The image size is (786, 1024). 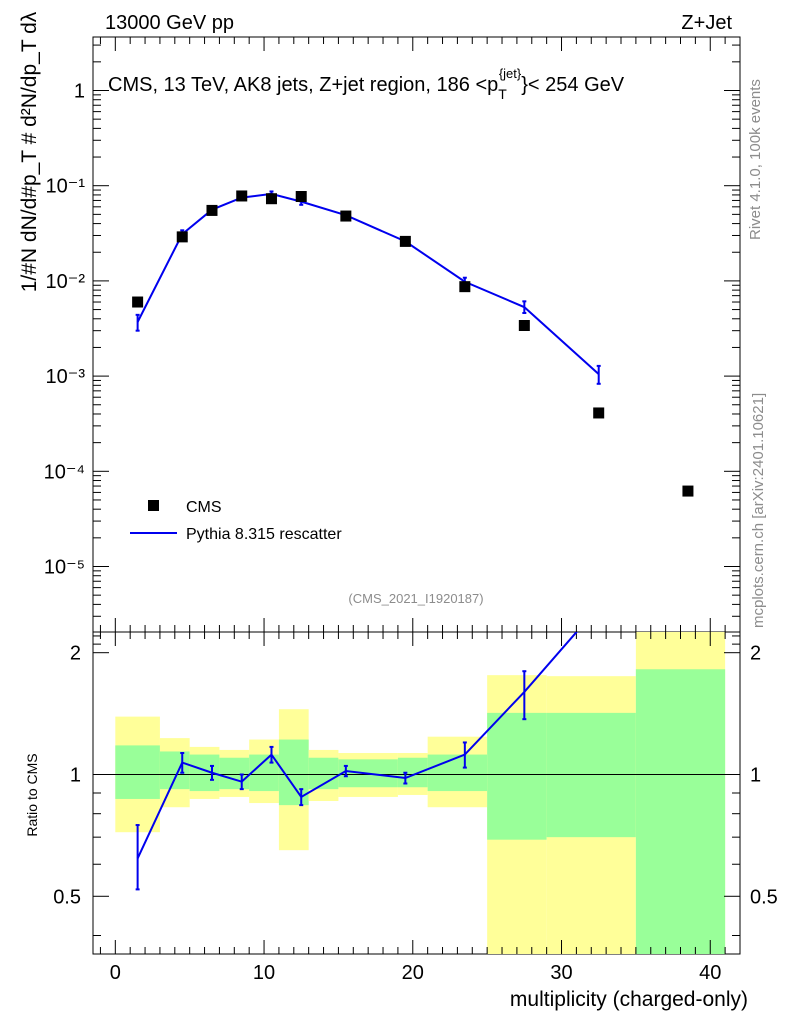 I want to click on ratio-ylabel-text: Ratio to CMS, so click(x=32, y=794).